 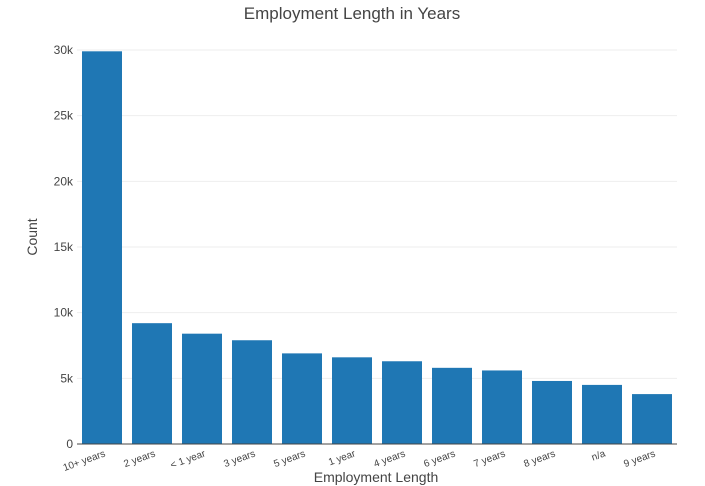 What do you see at coordinates (376, 477) in the screenshot?
I see `x-axis-title: Employment Length` at bounding box center [376, 477].